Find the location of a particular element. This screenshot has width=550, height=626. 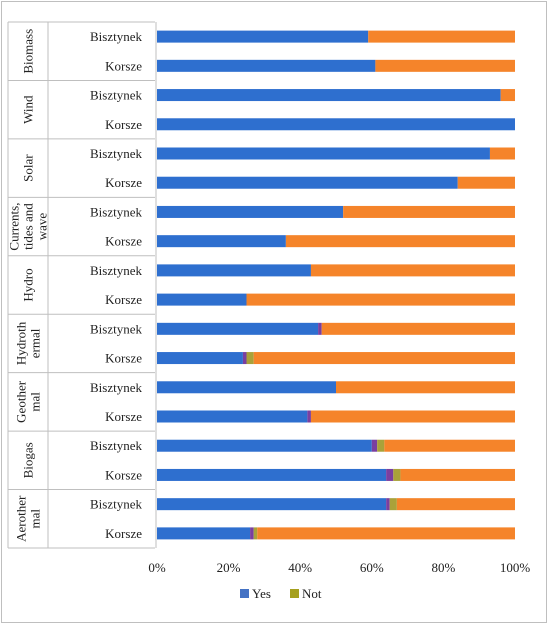

legend-label-not: Not is located at coordinates (312, 593).